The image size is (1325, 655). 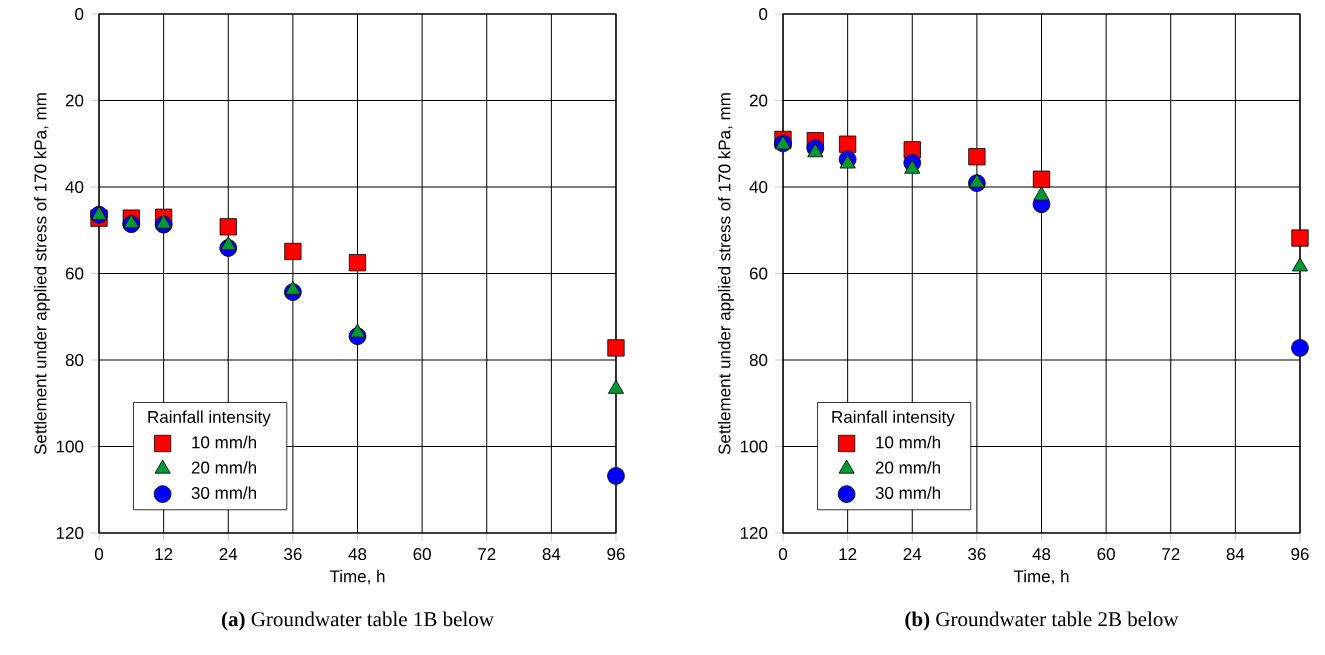 I want to click on text: (a) Groundwater table 1B below, so click(x=357, y=621).